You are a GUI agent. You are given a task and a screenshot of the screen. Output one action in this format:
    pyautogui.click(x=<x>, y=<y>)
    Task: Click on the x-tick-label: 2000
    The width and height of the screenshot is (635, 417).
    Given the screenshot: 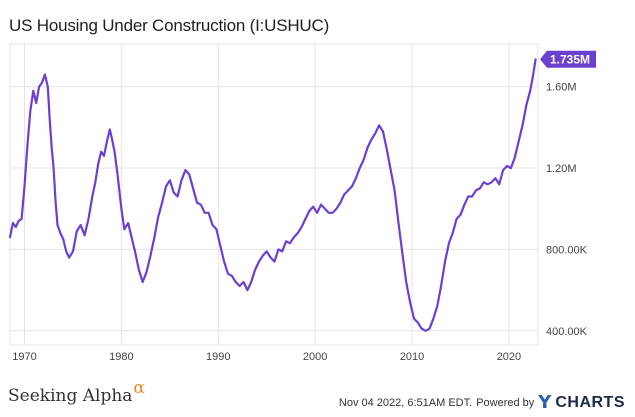 What is the action you would take?
    pyautogui.click(x=315, y=357)
    